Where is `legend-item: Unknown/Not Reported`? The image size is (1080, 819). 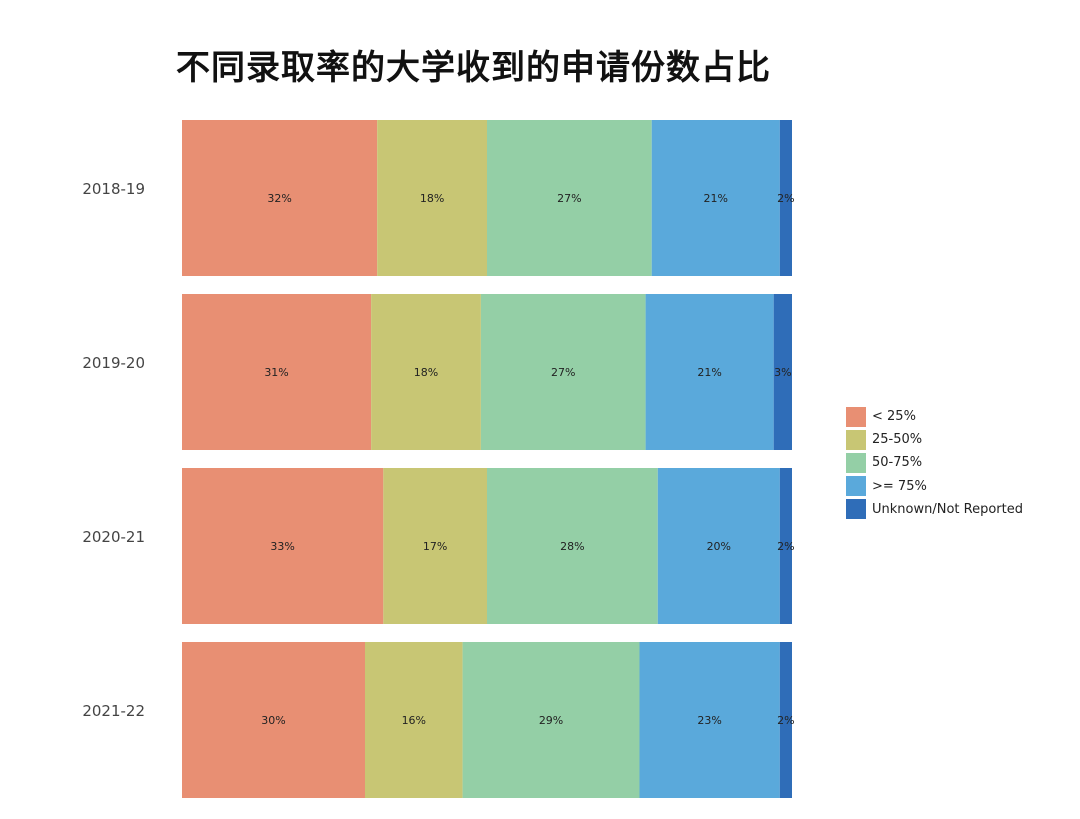 legend-item: Unknown/Not Reported is located at coordinates (934, 509).